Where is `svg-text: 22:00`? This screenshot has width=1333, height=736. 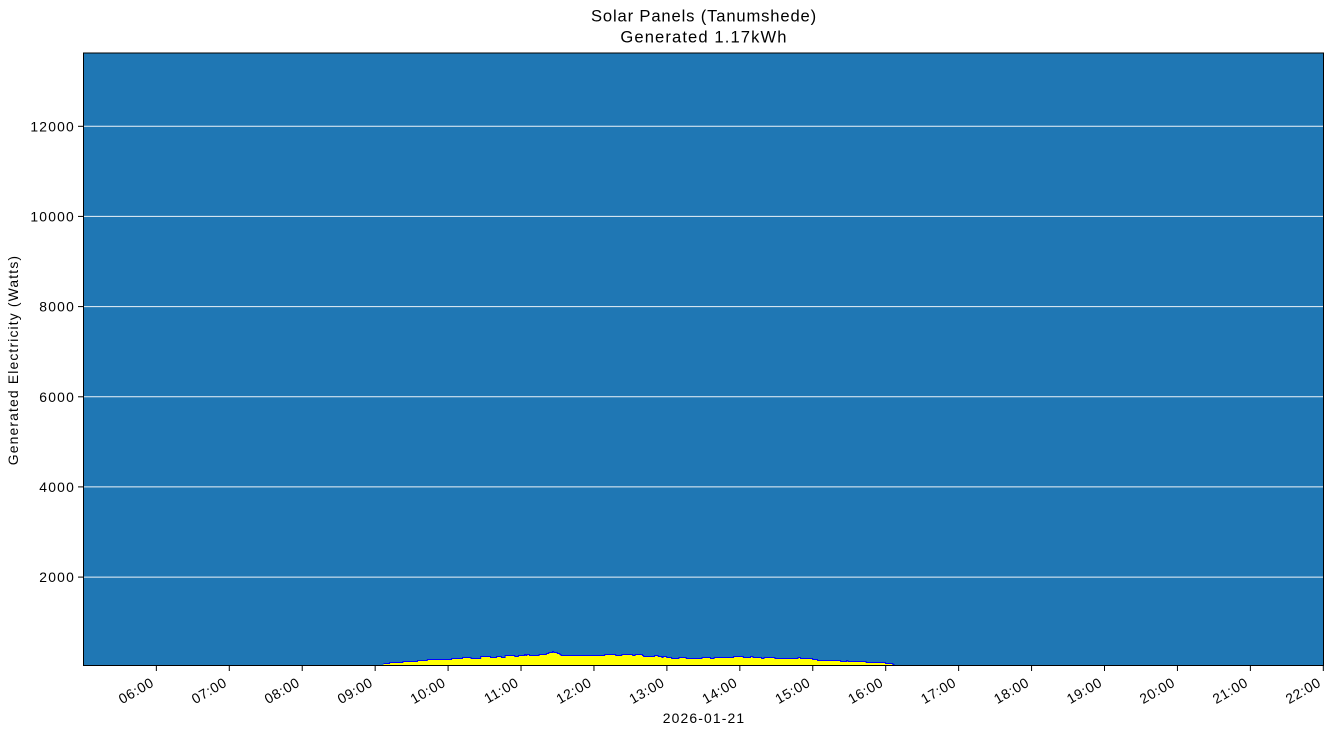
svg-text: 22:00 is located at coordinates (1303, 690).